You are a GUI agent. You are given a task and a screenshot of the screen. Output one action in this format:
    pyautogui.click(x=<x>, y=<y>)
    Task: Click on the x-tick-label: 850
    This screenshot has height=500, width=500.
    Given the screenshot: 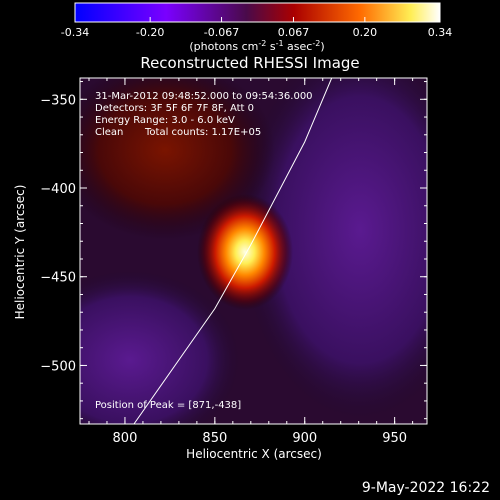 What is the action you would take?
    pyautogui.click(x=214, y=438)
    